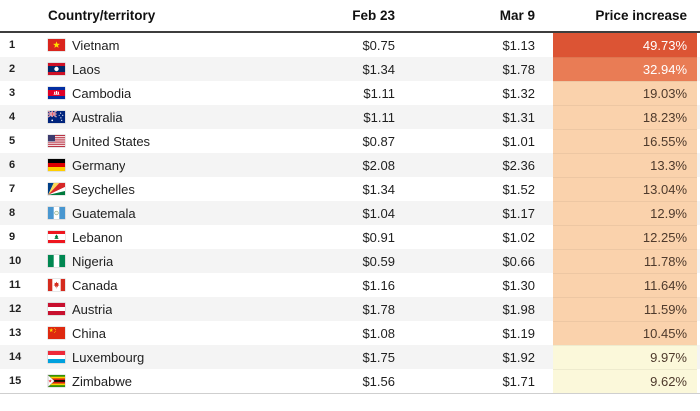 The width and height of the screenshot is (700, 411). What do you see at coordinates (89, 333) in the screenshot?
I see `country-label: China` at bounding box center [89, 333].